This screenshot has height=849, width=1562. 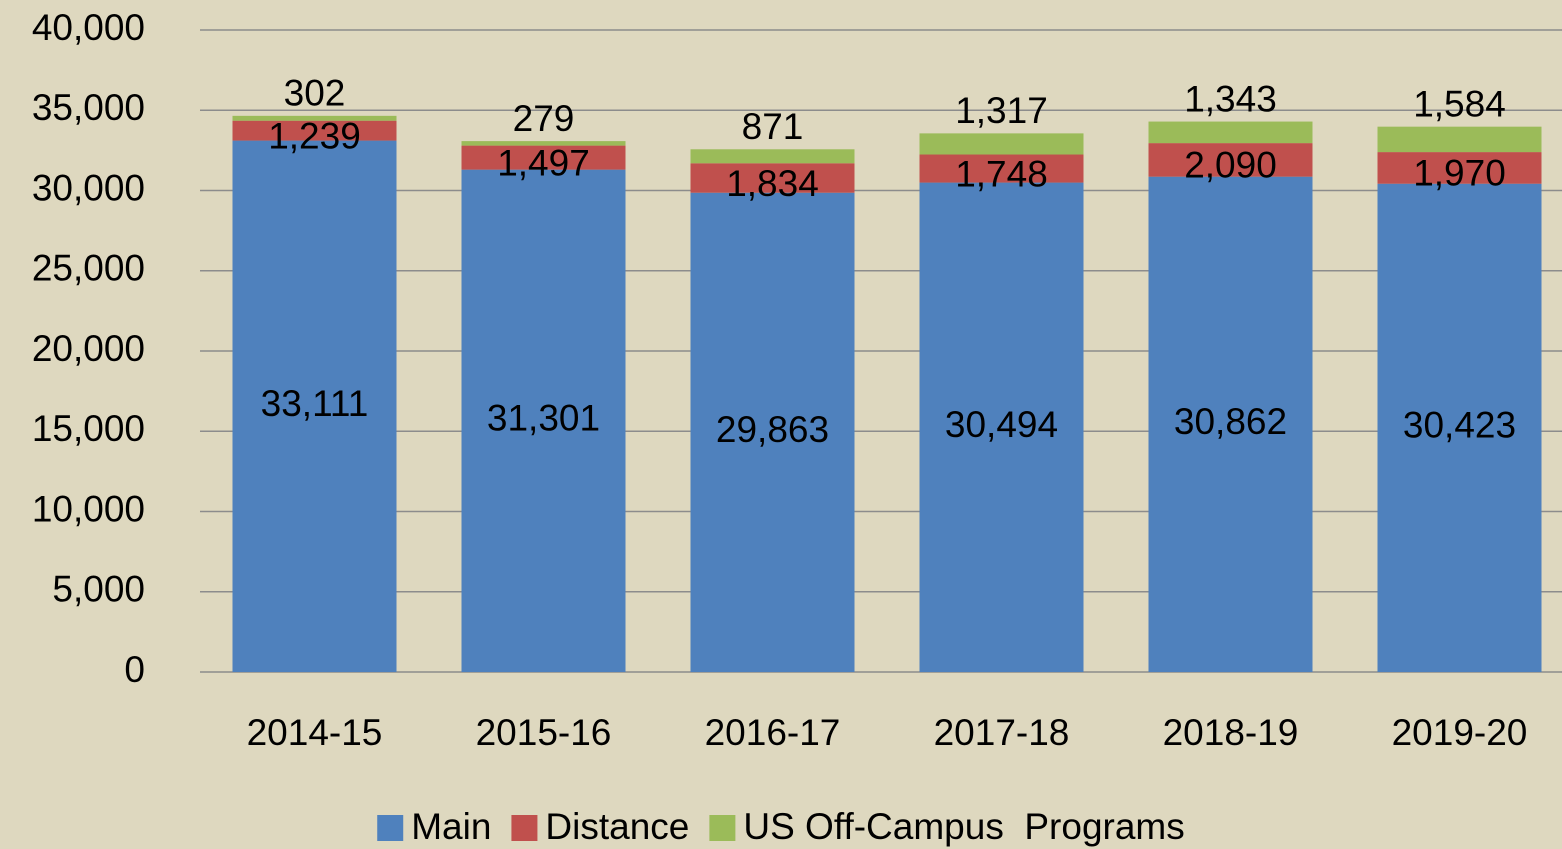 What do you see at coordinates (88, 107) in the screenshot?
I see `y-tick-label: 35,000` at bounding box center [88, 107].